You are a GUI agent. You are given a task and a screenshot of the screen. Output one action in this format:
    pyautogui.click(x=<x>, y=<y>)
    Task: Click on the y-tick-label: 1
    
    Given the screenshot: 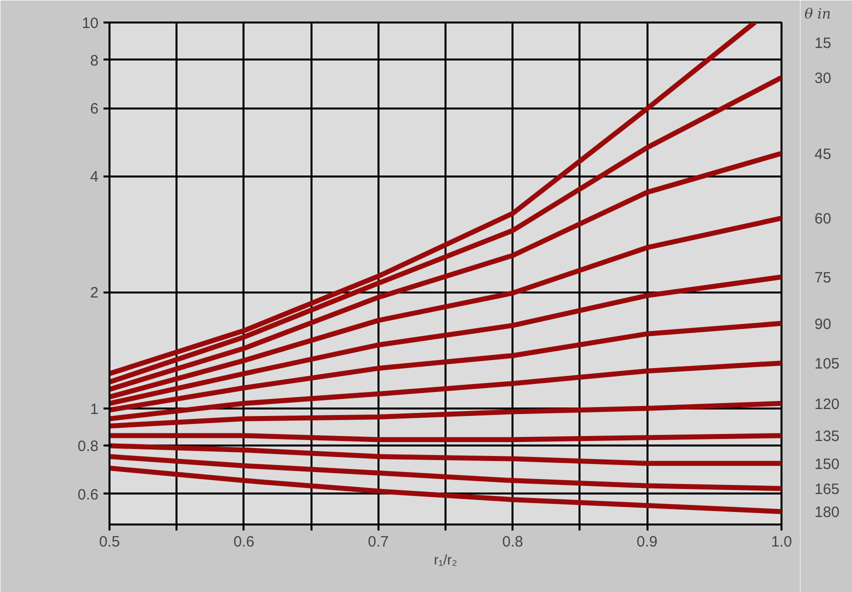 What is the action you would take?
    pyautogui.click(x=94, y=409)
    